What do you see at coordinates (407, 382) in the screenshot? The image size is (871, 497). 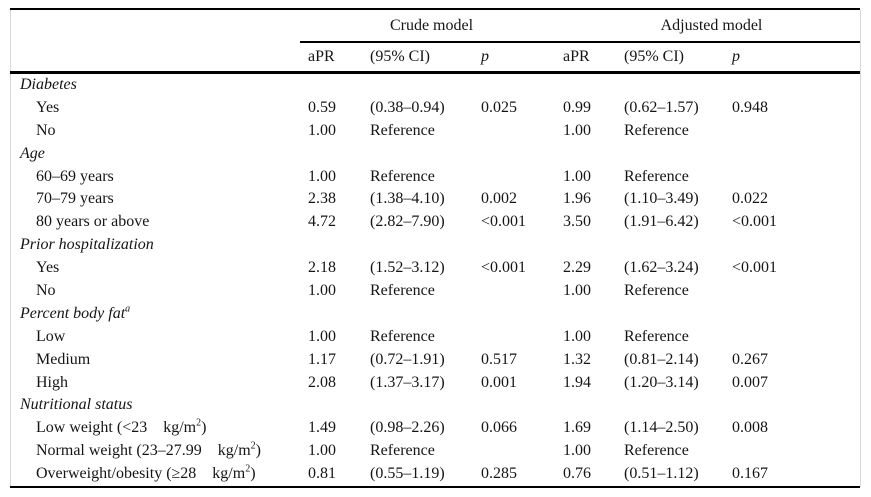 I see `crude-ci-cell: (1.37–3.17)` at bounding box center [407, 382].